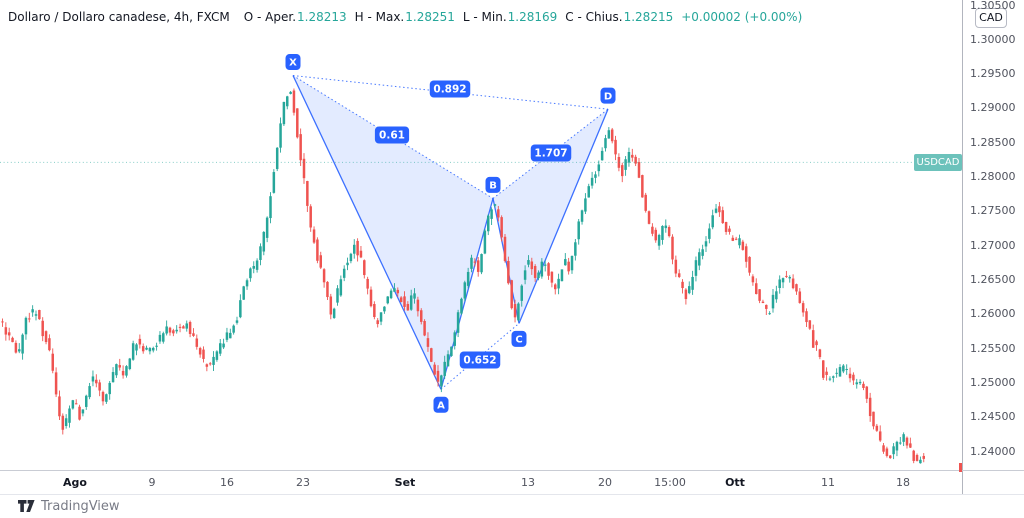 The width and height of the screenshot is (1024, 518). I want to click on price-axis-label: 1.27500, so click(993, 211).